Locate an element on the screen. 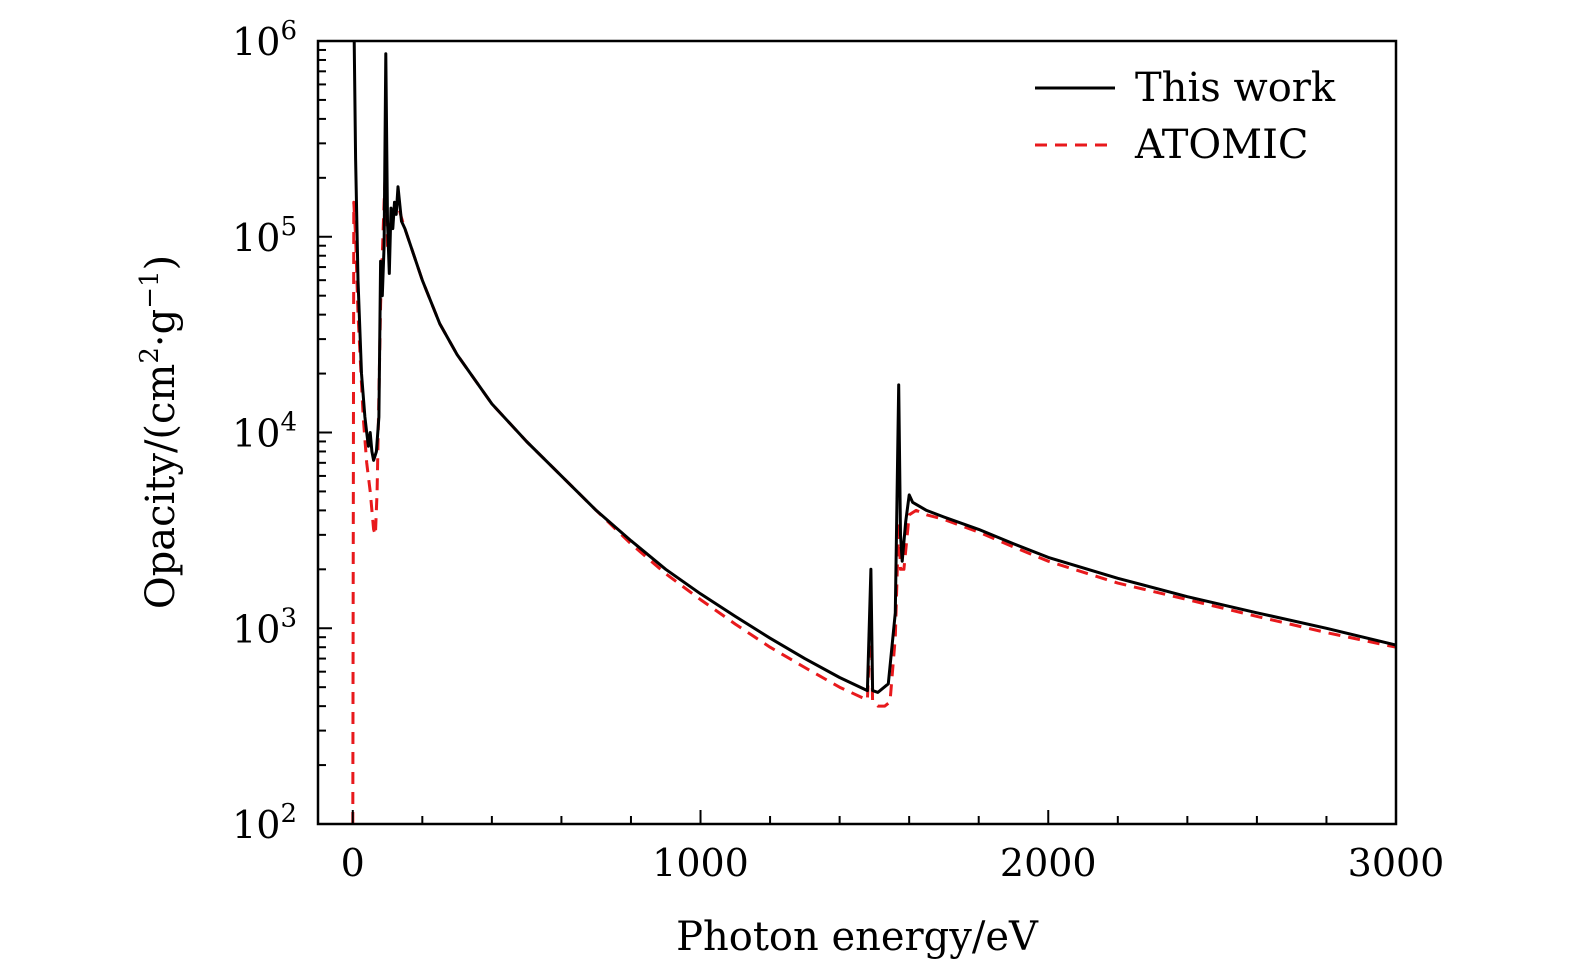 This screenshot has height=974, width=1575. y-tick-label: 10² is located at coordinates (264, 823).